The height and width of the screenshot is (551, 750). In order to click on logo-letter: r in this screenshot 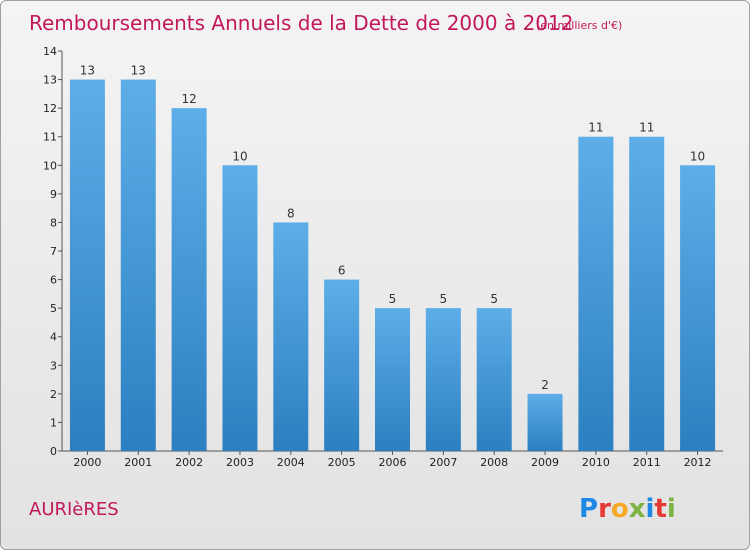, I will do `click(604, 509)`.